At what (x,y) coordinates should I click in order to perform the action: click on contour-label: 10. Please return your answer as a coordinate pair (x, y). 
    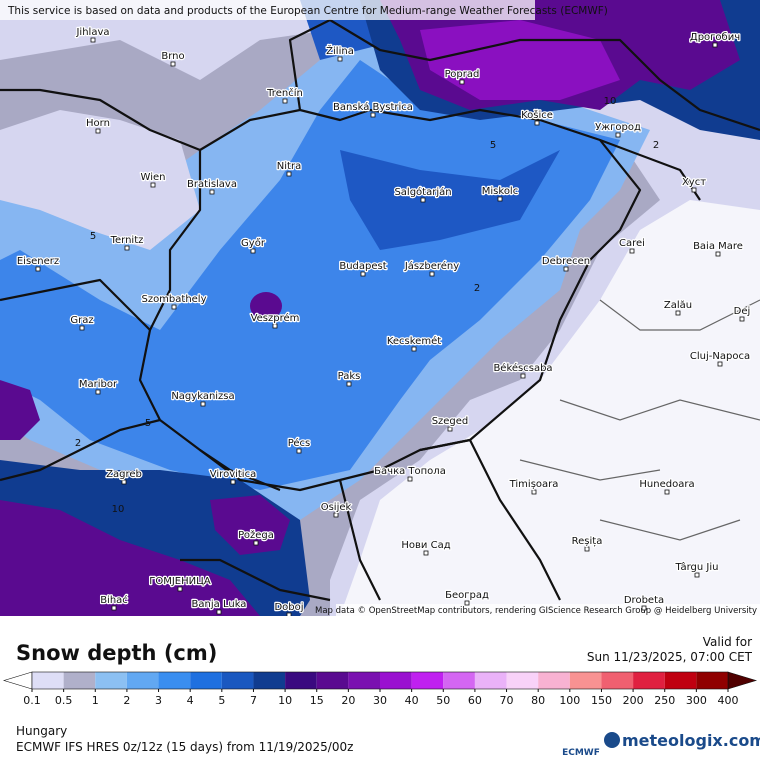
    Looking at the image, I should click on (118, 509).